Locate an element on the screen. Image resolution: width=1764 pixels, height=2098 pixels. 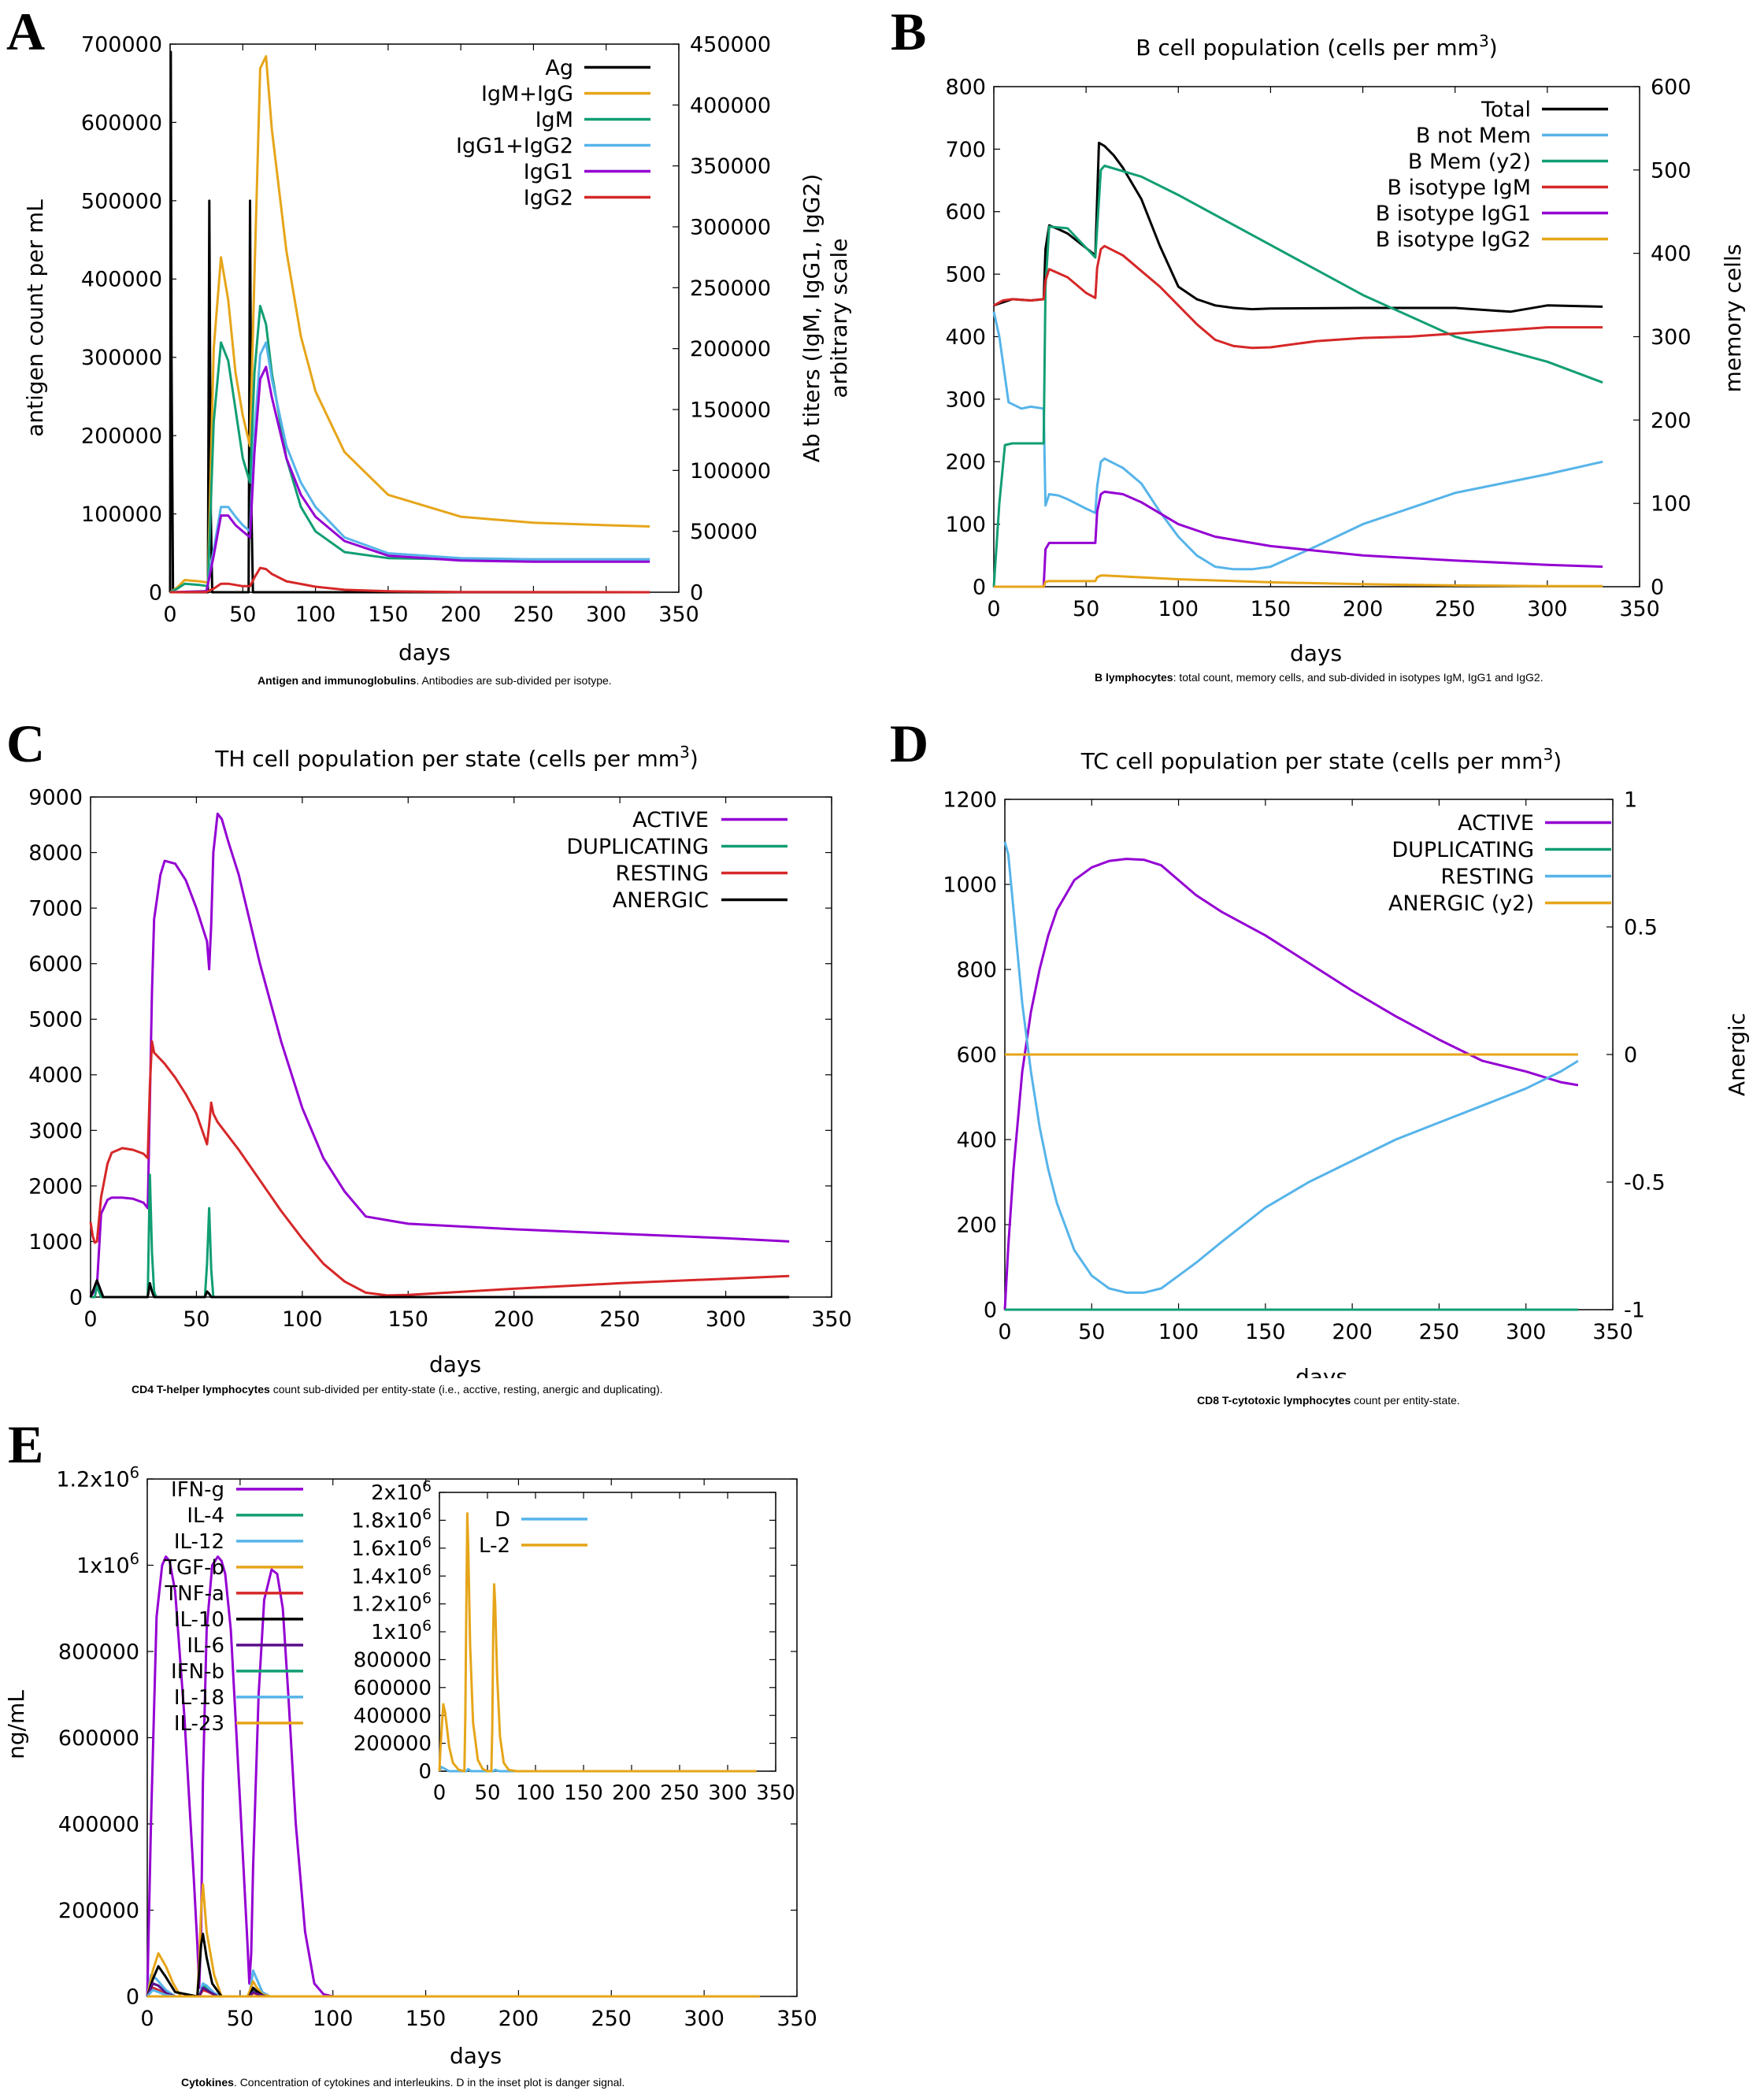
chart-b-x-tick-label: 50 is located at coordinates (1086, 609).